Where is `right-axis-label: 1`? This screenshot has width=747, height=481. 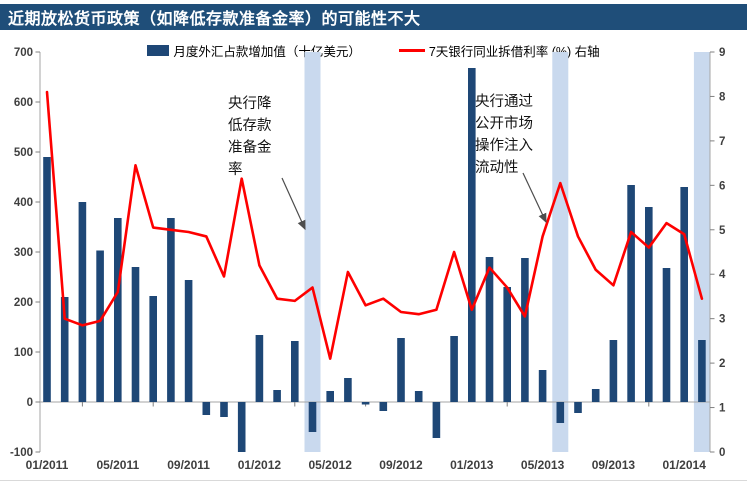
right-axis-label: 1 is located at coordinates (722, 409).